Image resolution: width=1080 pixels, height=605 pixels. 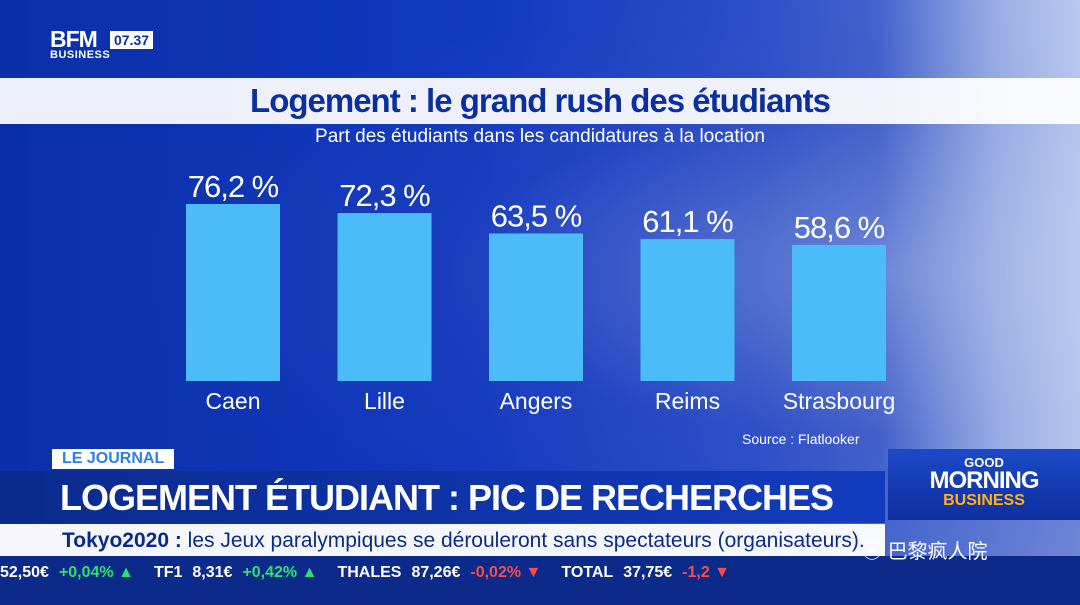 What do you see at coordinates (132, 40) in the screenshot?
I see `broadcast-clock: 07.37` at bounding box center [132, 40].